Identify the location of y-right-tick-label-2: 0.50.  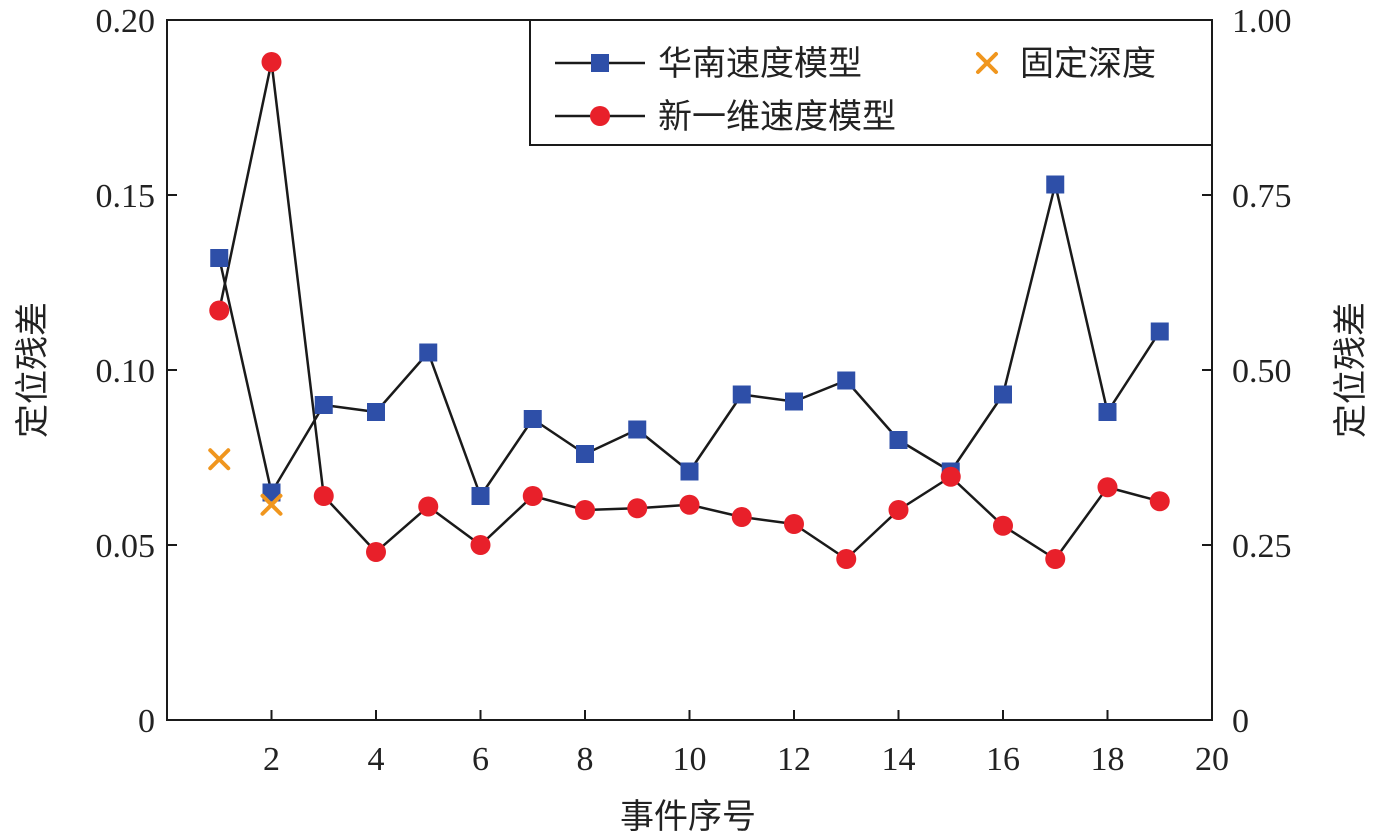
(1262, 371).